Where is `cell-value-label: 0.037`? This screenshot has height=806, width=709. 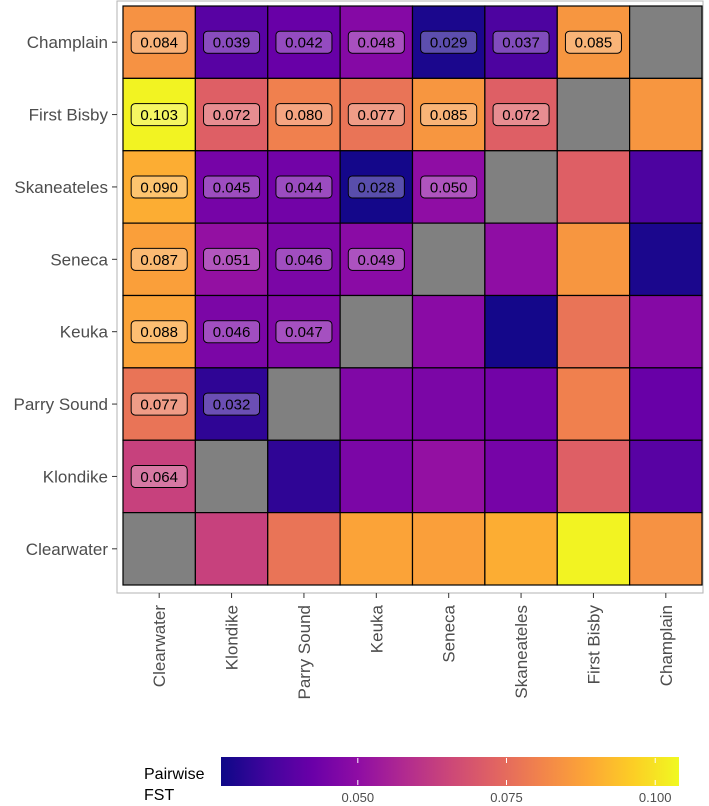
cell-value-label: 0.037 is located at coordinates (521, 43).